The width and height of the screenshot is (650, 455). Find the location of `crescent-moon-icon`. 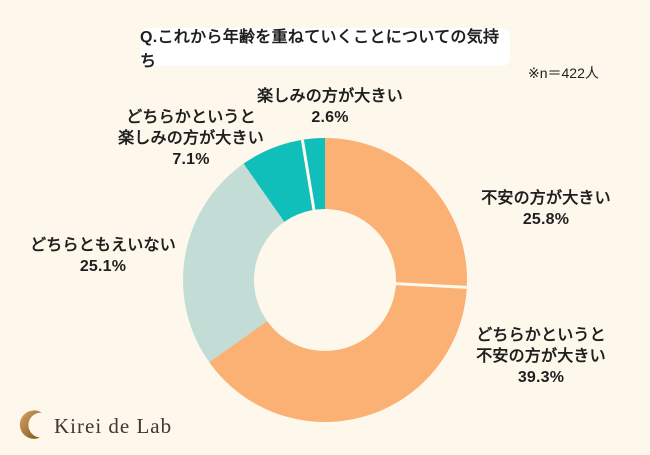

crescent-moon-icon is located at coordinates (30, 424).